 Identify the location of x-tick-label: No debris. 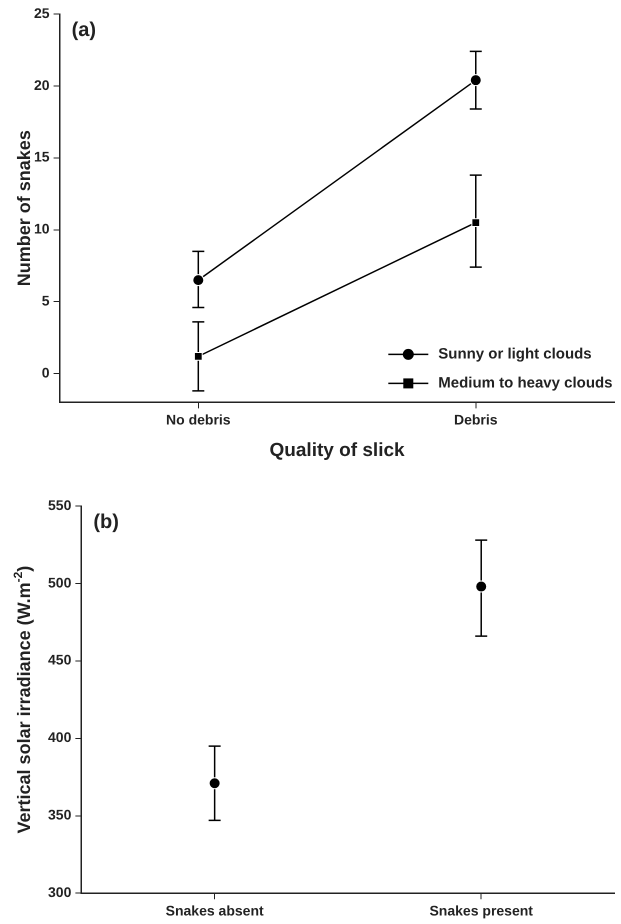
(198, 420).